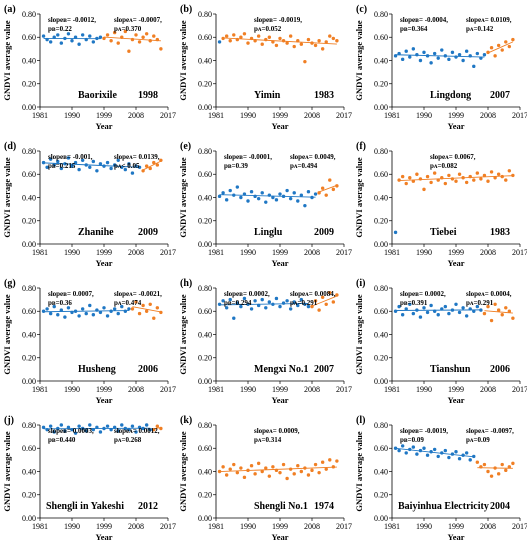 This screenshot has height=550, width=527. Describe the element at coordinates (453, 157) in the screenshot. I see `slope-annotation: slopeᴀ= 0.0067,` at that location.